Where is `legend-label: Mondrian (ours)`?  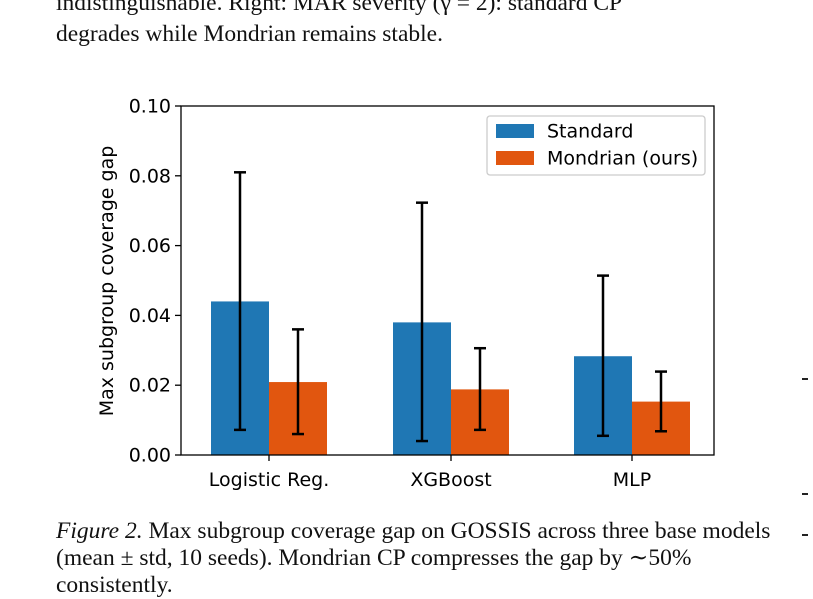
legend-label: Mondrian (ours) is located at coordinates (622, 159).